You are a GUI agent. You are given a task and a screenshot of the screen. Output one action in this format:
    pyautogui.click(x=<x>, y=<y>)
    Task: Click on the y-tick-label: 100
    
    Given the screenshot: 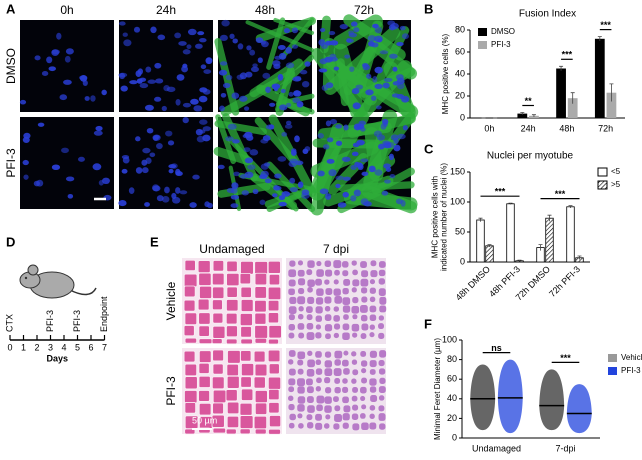 What is the action you would take?
    pyautogui.click(x=449, y=339)
    